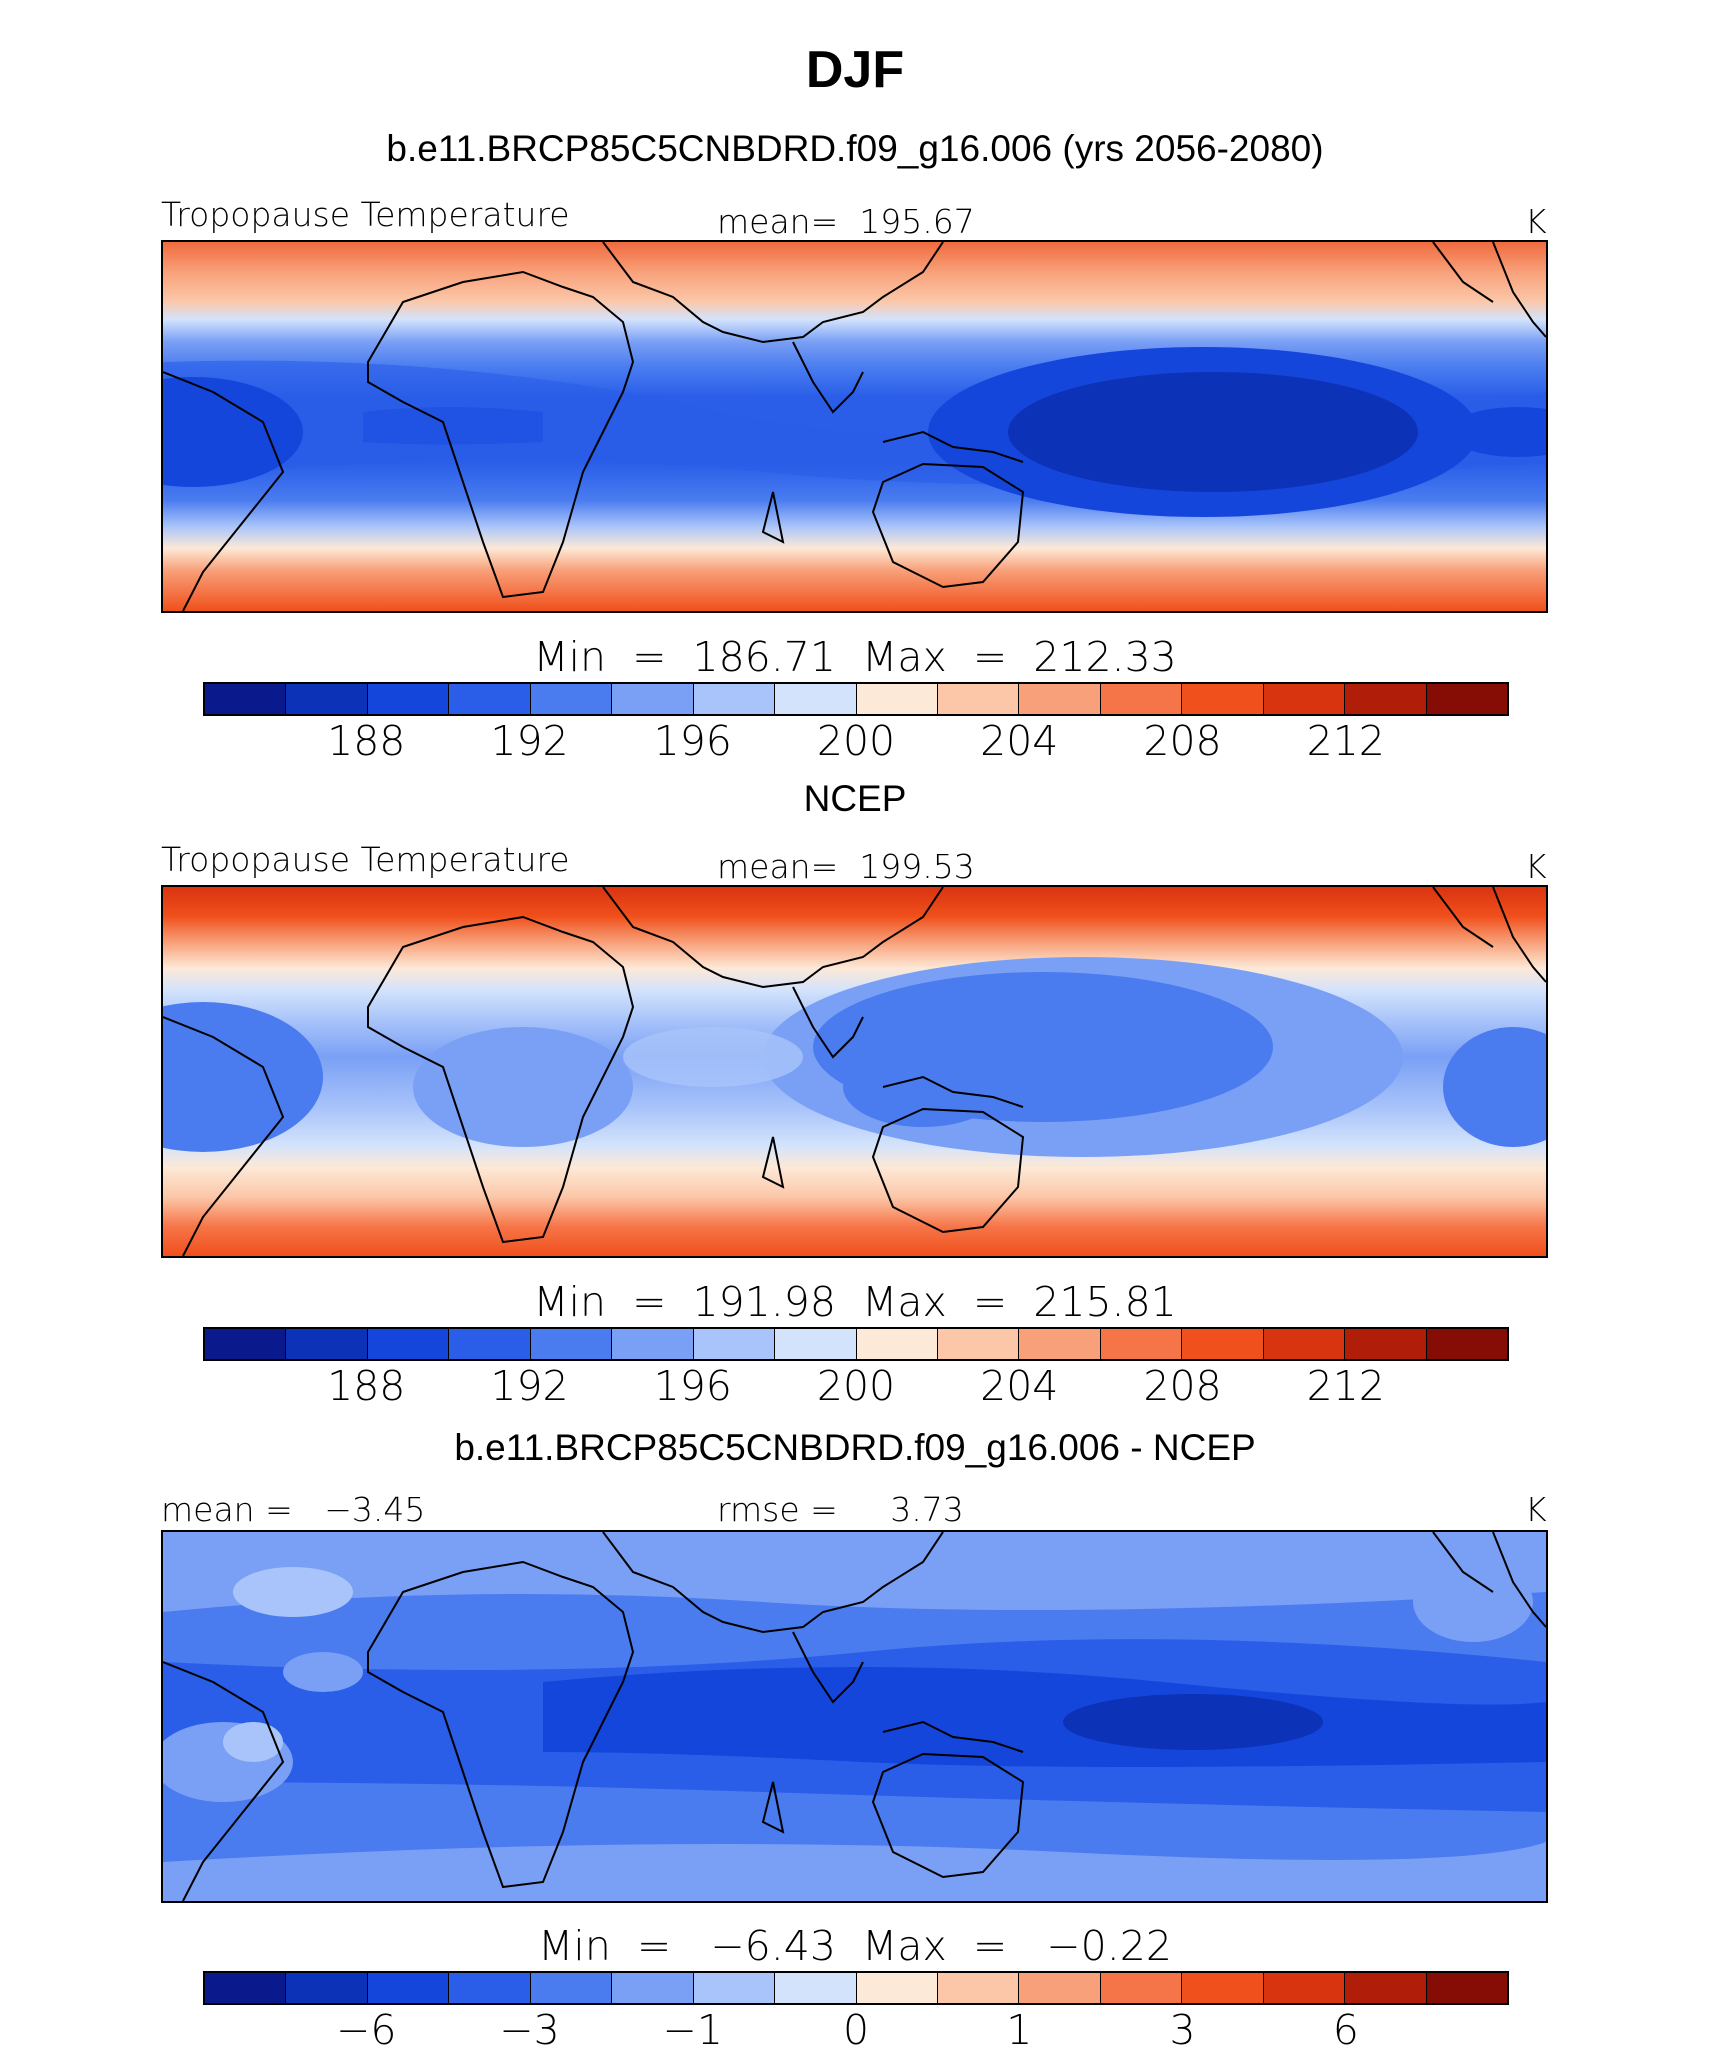 The height and width of the screenshot is (2064, 1710). I want to click on panel-3-contour-field, so click(854, 1716).